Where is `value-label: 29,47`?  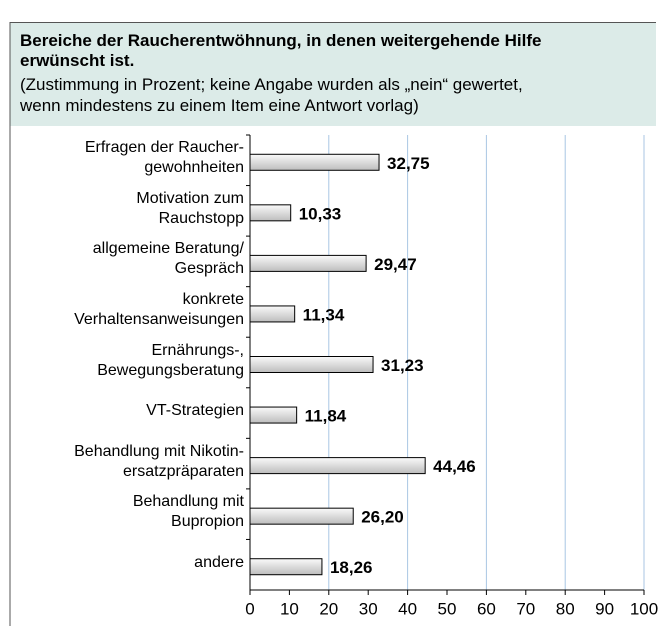
value-label: 29,47 is located at coordinates (395, 264).